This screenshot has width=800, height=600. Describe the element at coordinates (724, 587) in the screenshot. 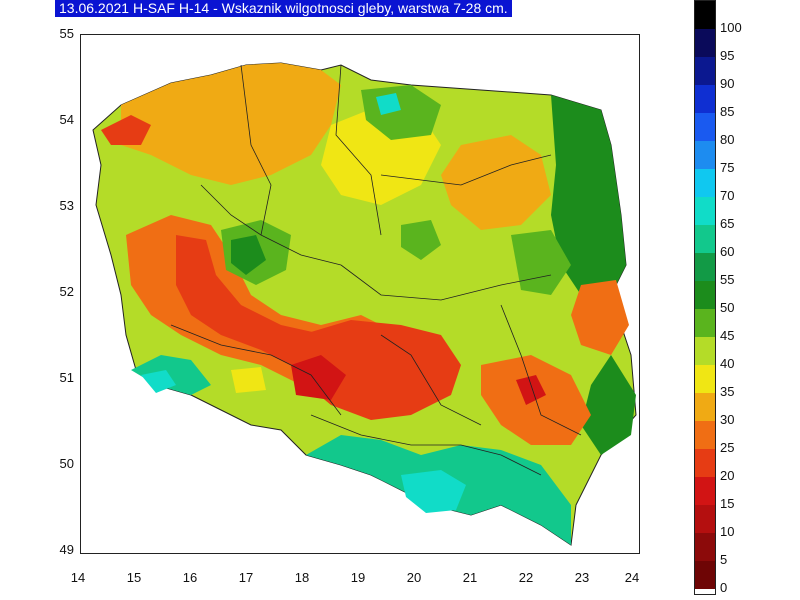

I see `legend-label: 0` at that location.